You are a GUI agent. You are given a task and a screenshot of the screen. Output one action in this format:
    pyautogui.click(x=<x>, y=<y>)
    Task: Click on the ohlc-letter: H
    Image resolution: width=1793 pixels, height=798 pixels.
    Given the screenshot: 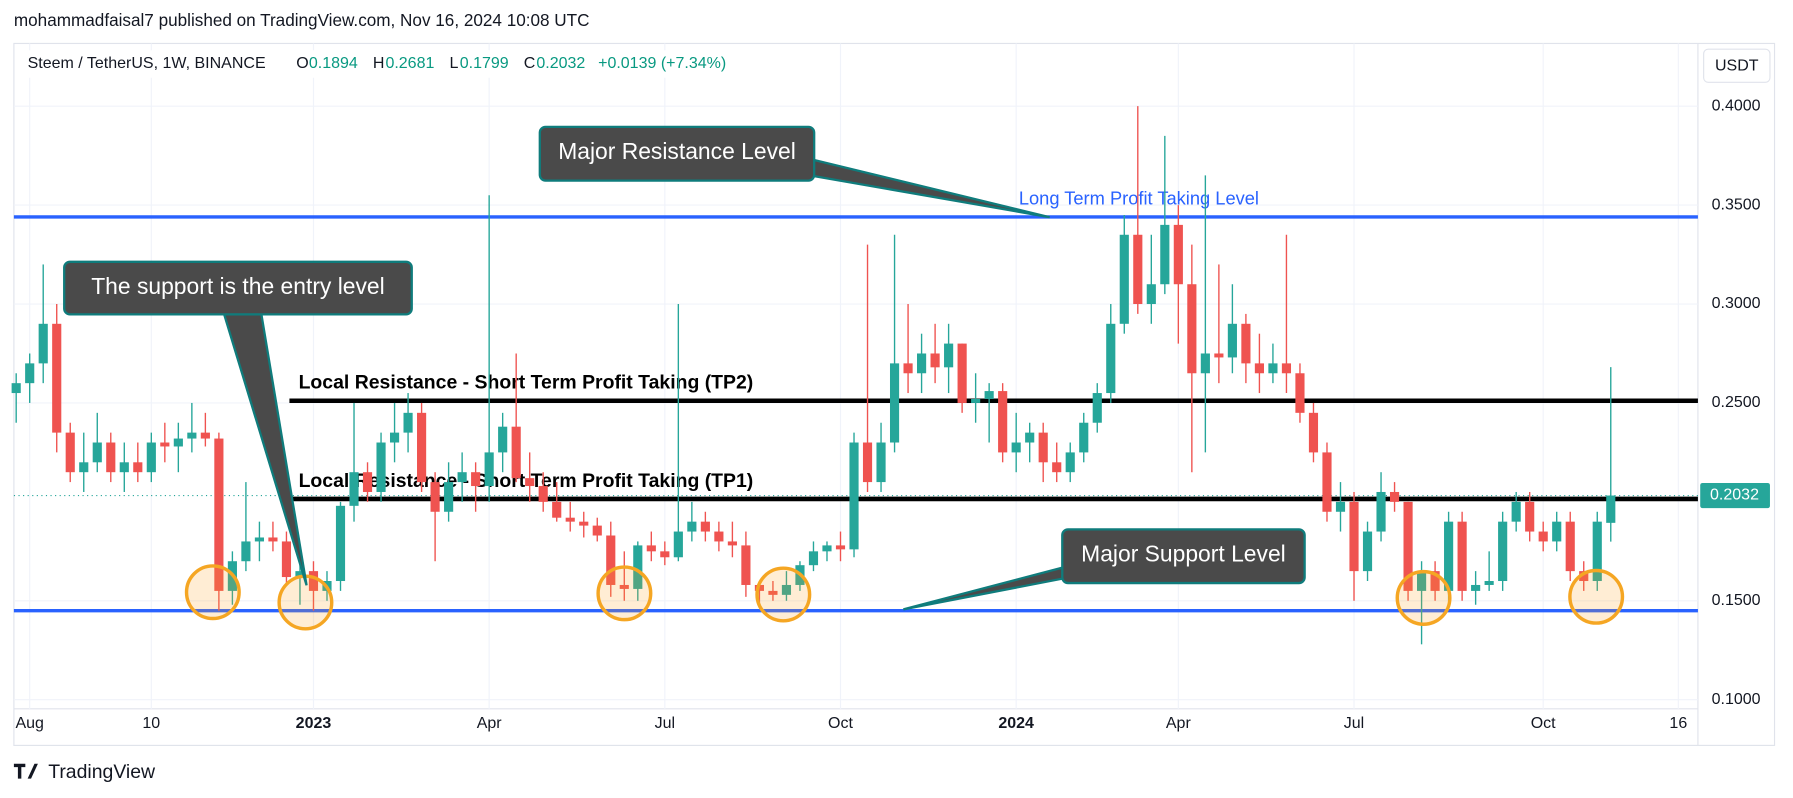 What is the action you would take?
    pyautogui.click(x=379, y=63)
    